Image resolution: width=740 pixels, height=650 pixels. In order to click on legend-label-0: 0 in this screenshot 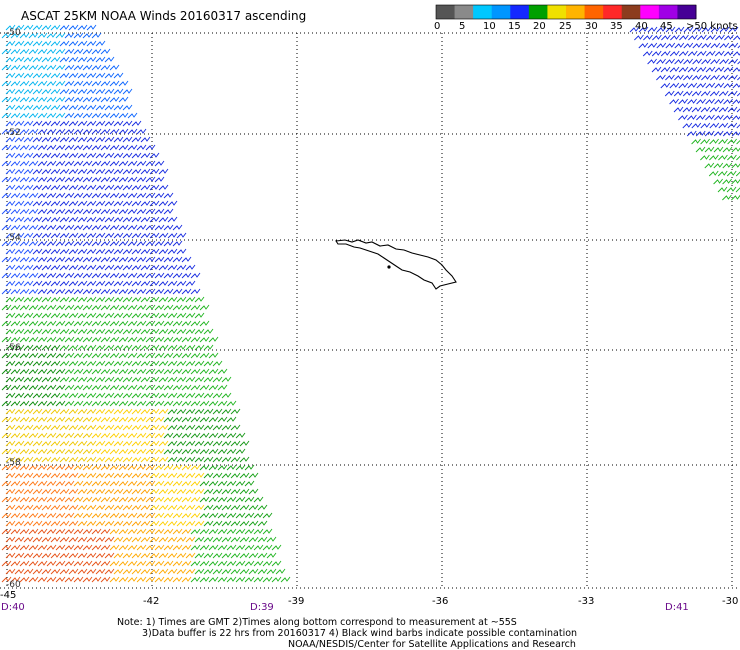, I will do `click(437, 26)`.